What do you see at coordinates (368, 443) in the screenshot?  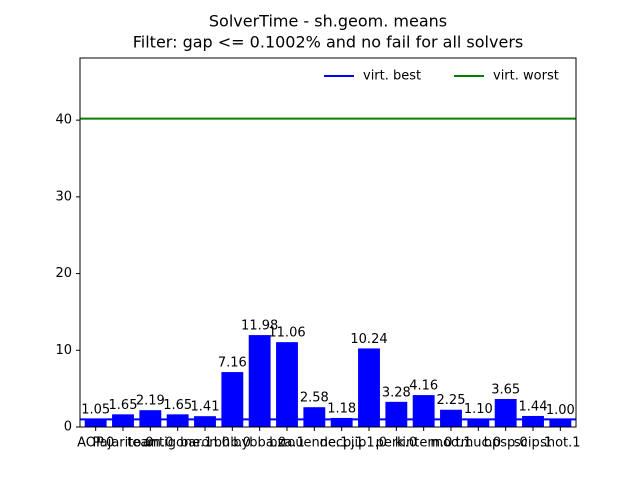 I see `x-tick-label: jip1.0` at bounding box center [368, 443].